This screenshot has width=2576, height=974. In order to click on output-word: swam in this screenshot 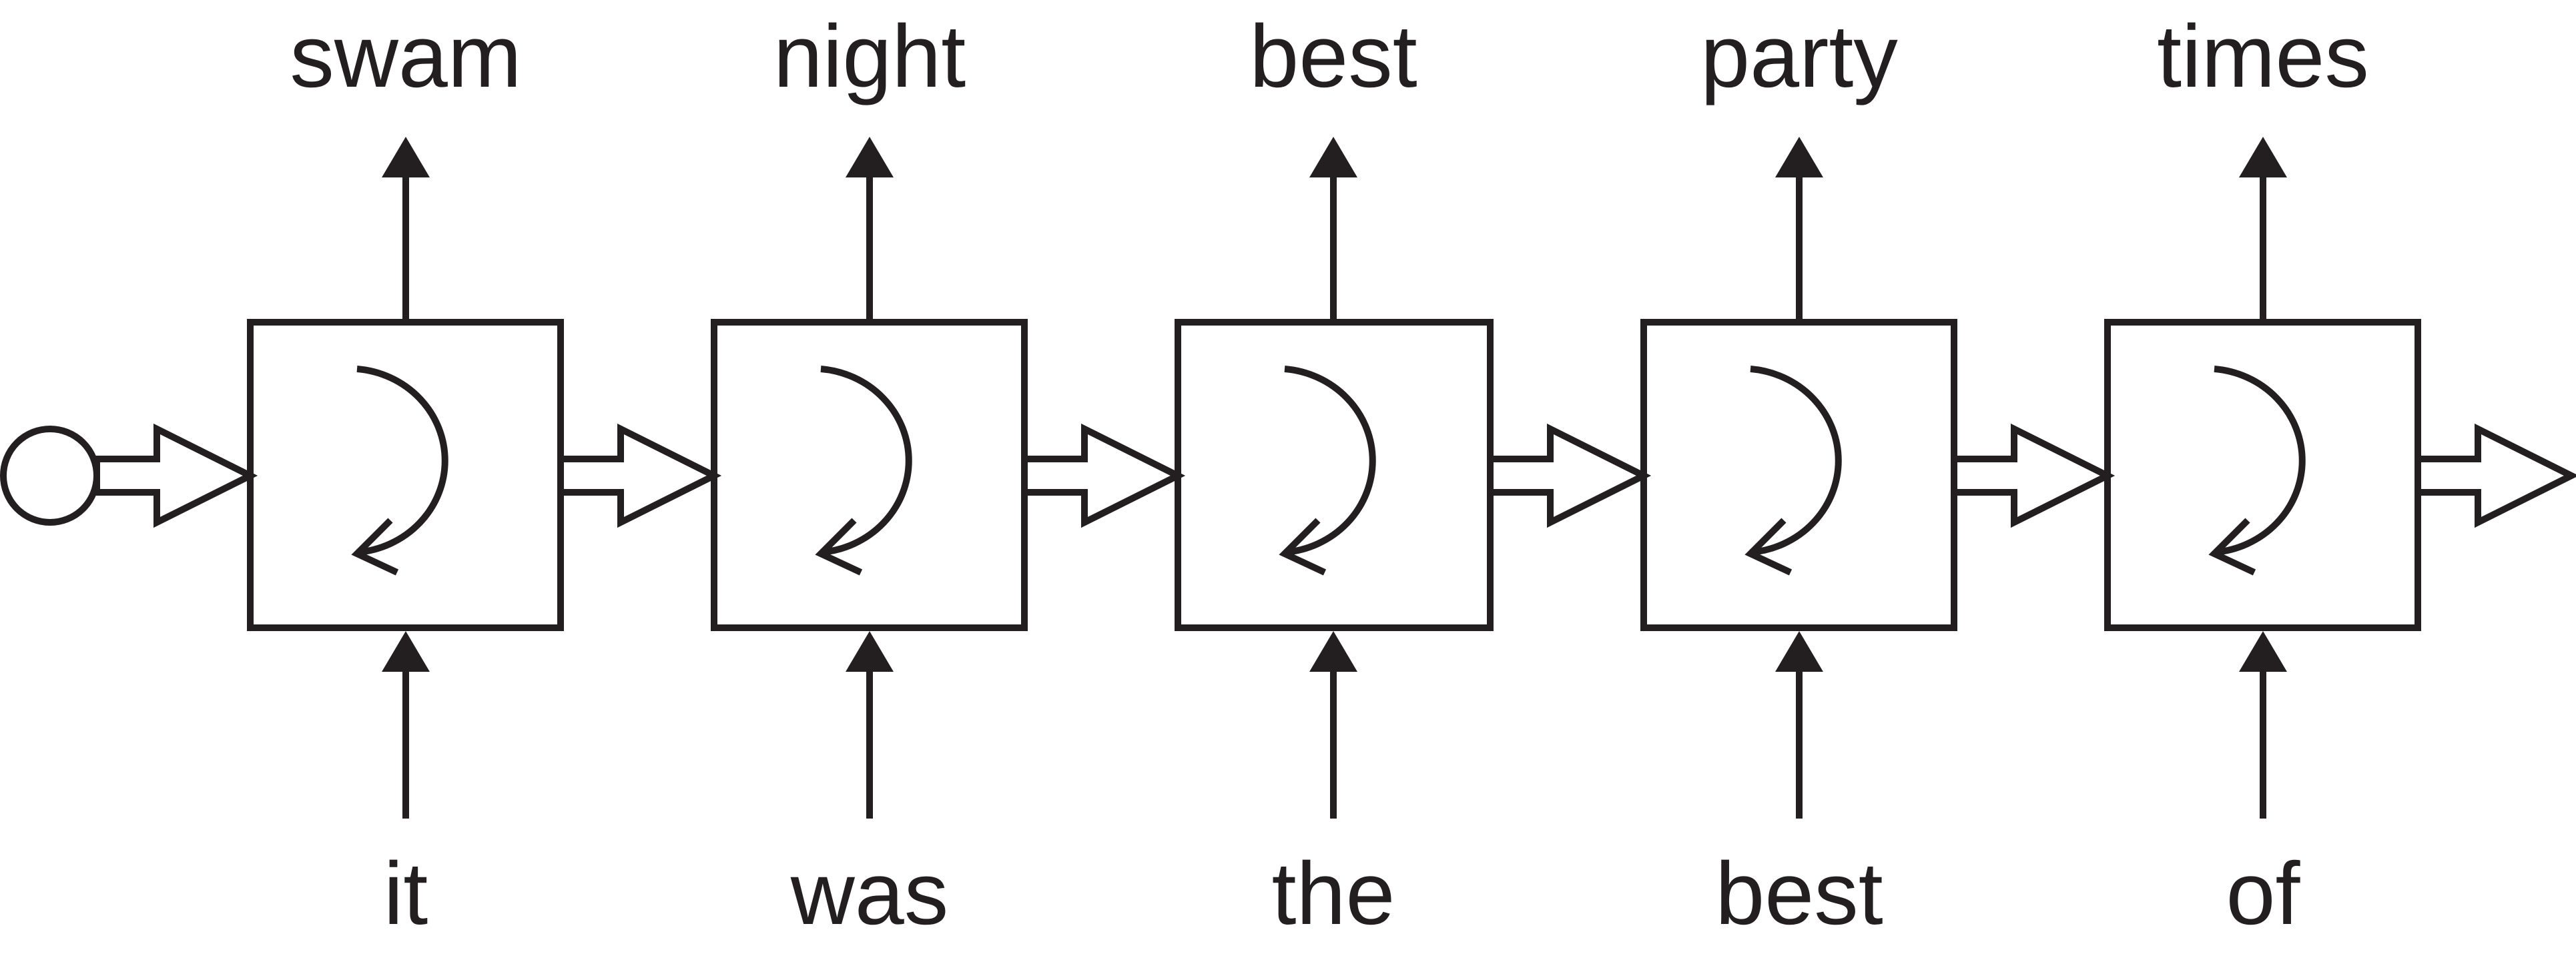, I will do `click(405, 56)`.